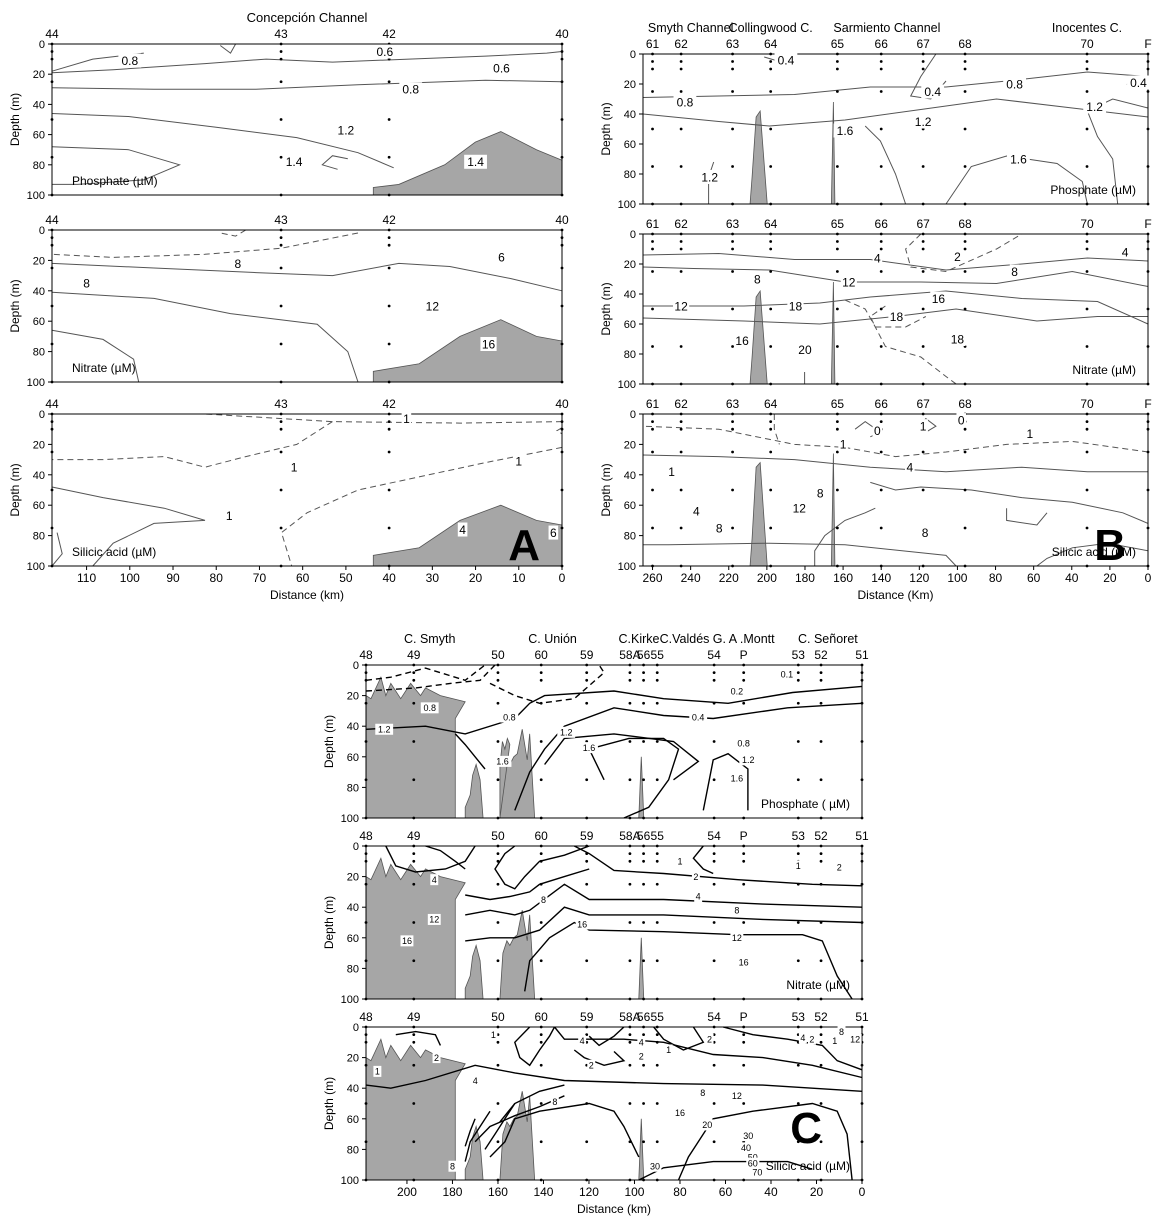 The width and height of the screenshot is (1158, 1222). Describe the element at coordinates (217, 578) in the screenshot. I see `x-tick-label: 80` at that location.